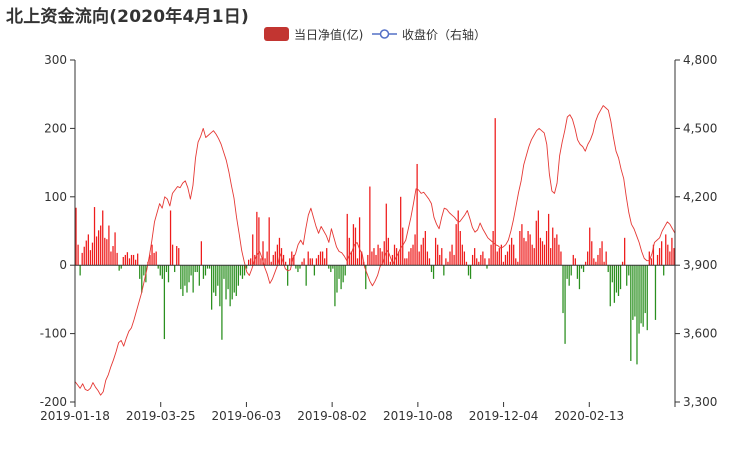 This screenshot has height=463, width=750. What do you see at coordinates (55, 128) in the screenshot?
I see `left-axis-label: 200` at bounding box center [55, 128].